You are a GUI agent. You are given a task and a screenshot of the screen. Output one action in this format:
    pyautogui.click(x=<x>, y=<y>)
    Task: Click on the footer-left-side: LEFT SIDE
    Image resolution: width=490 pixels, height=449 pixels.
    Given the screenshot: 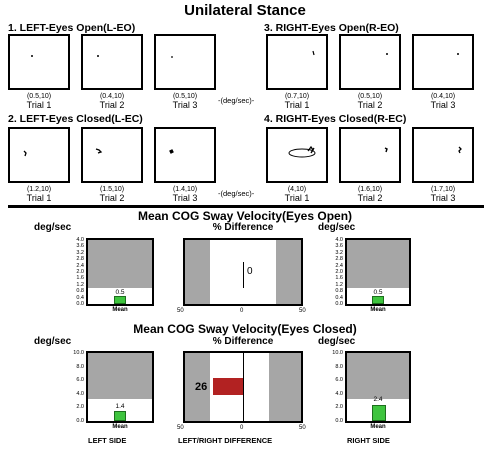 What is the action you would take?
    pyautogui.click(x=107, y=440)
    